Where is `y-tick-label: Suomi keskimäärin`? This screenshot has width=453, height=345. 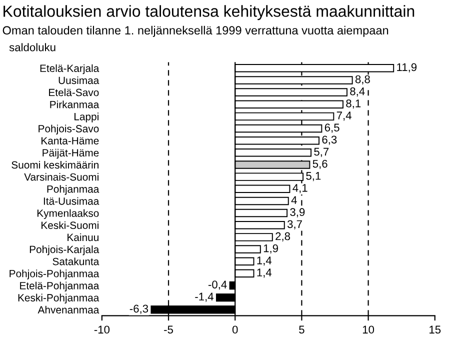
y-tick-label: Suomi keskimäärin is located at coordinates (55, 164).